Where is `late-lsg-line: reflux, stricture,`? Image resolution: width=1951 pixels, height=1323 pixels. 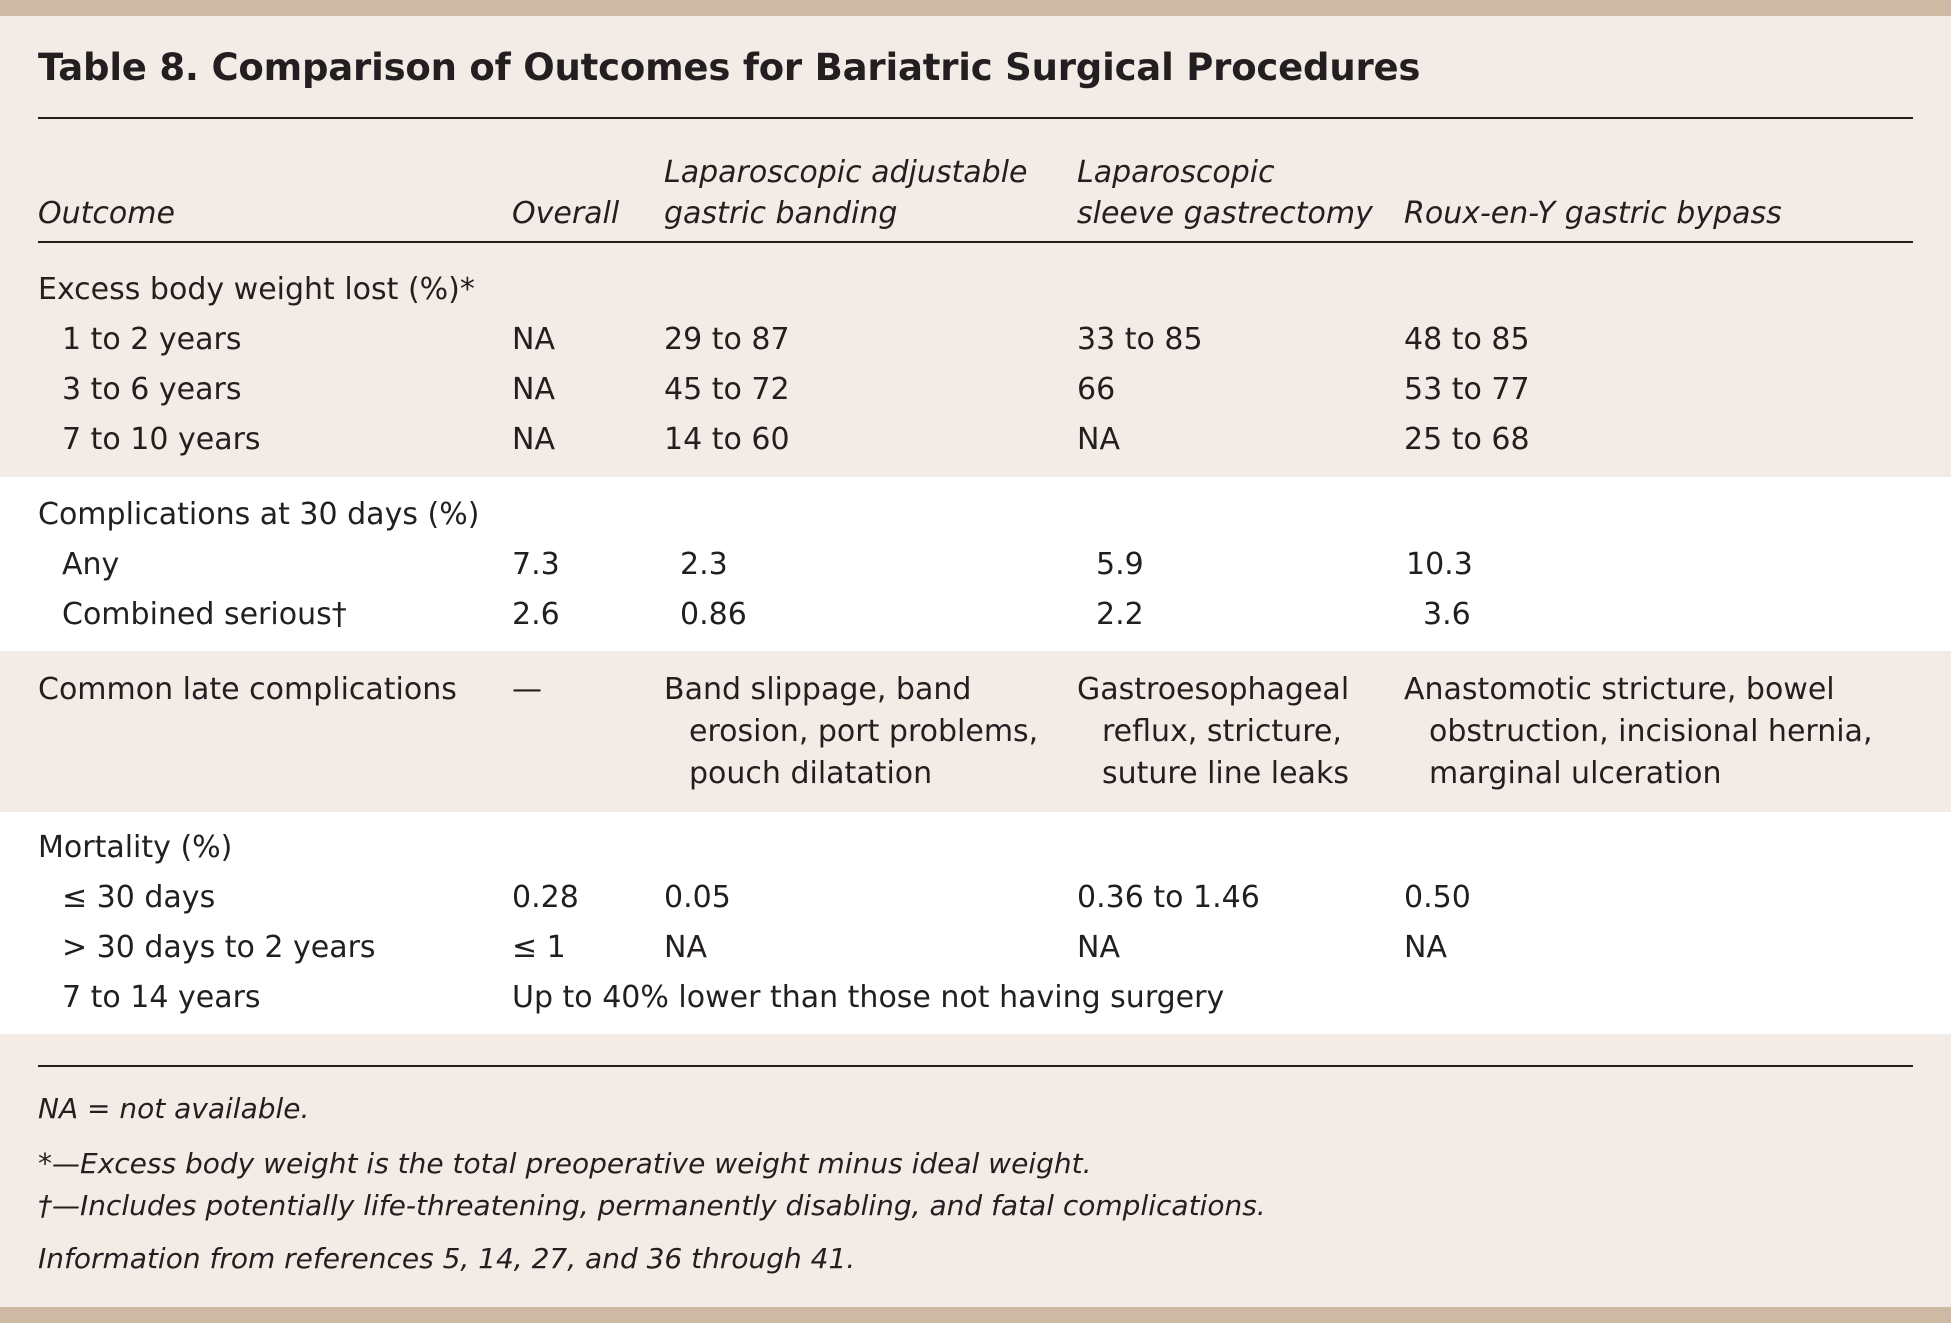 late-lsg-line: reflux, stricture, is located at coordinates (1222, 731).